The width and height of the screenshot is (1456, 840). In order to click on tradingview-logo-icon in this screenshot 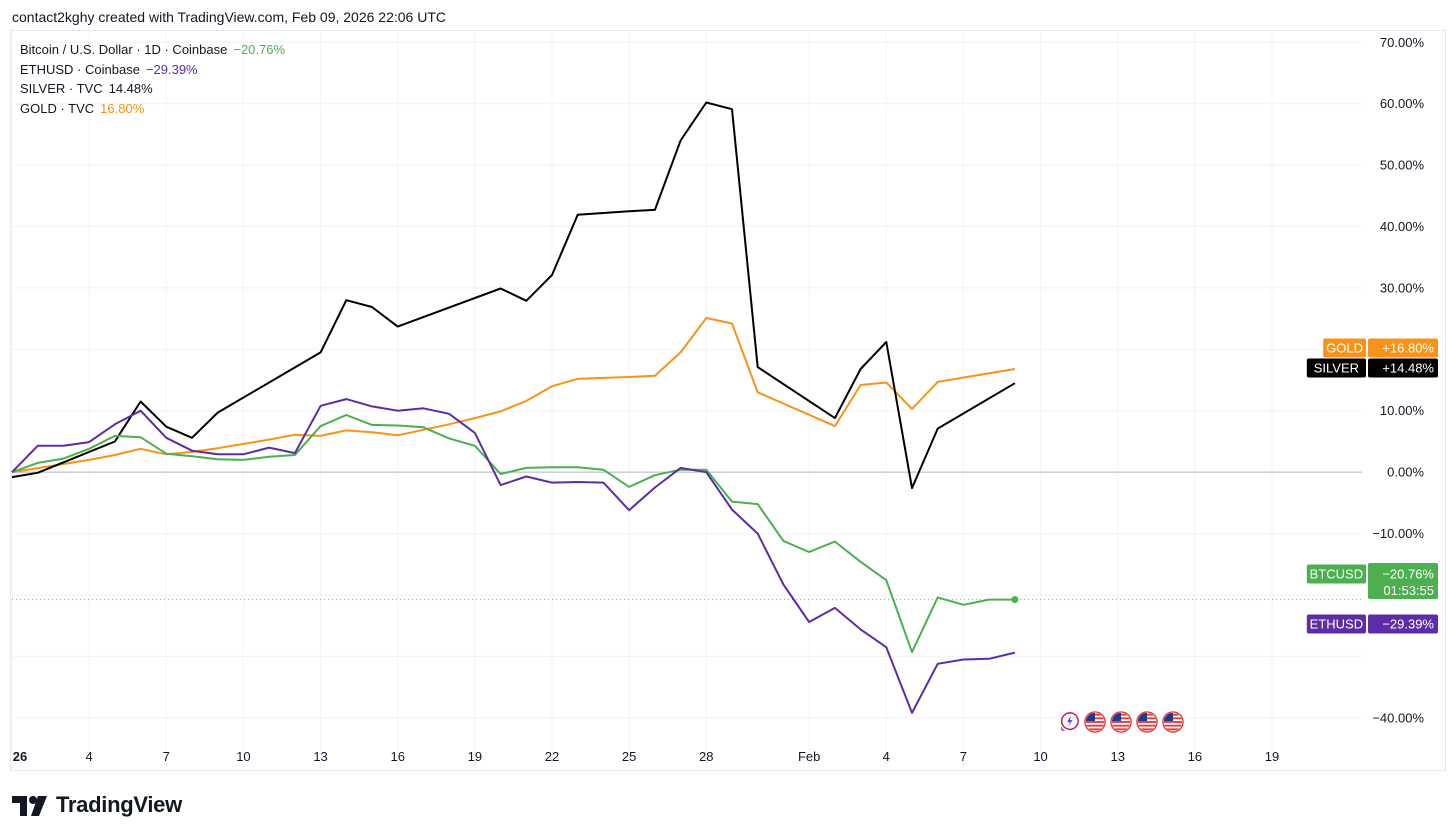, I will do `click(29, 806)`.